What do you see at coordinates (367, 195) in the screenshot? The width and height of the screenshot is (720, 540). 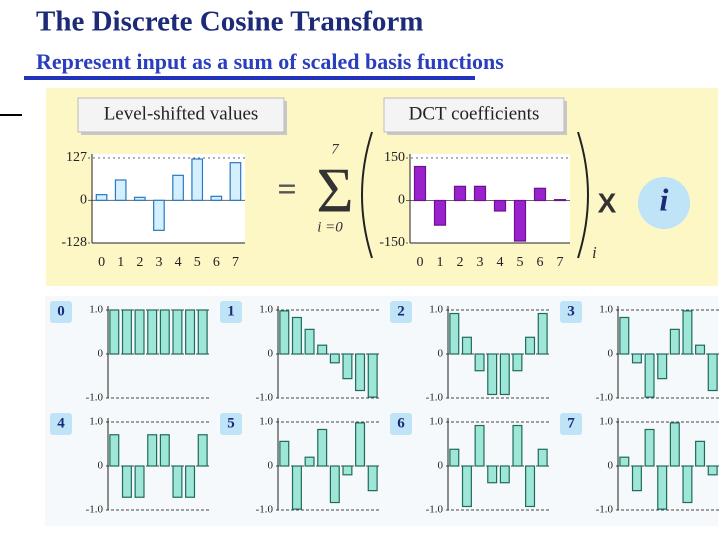 I see `left-paren` at bounding box center [367, 195].